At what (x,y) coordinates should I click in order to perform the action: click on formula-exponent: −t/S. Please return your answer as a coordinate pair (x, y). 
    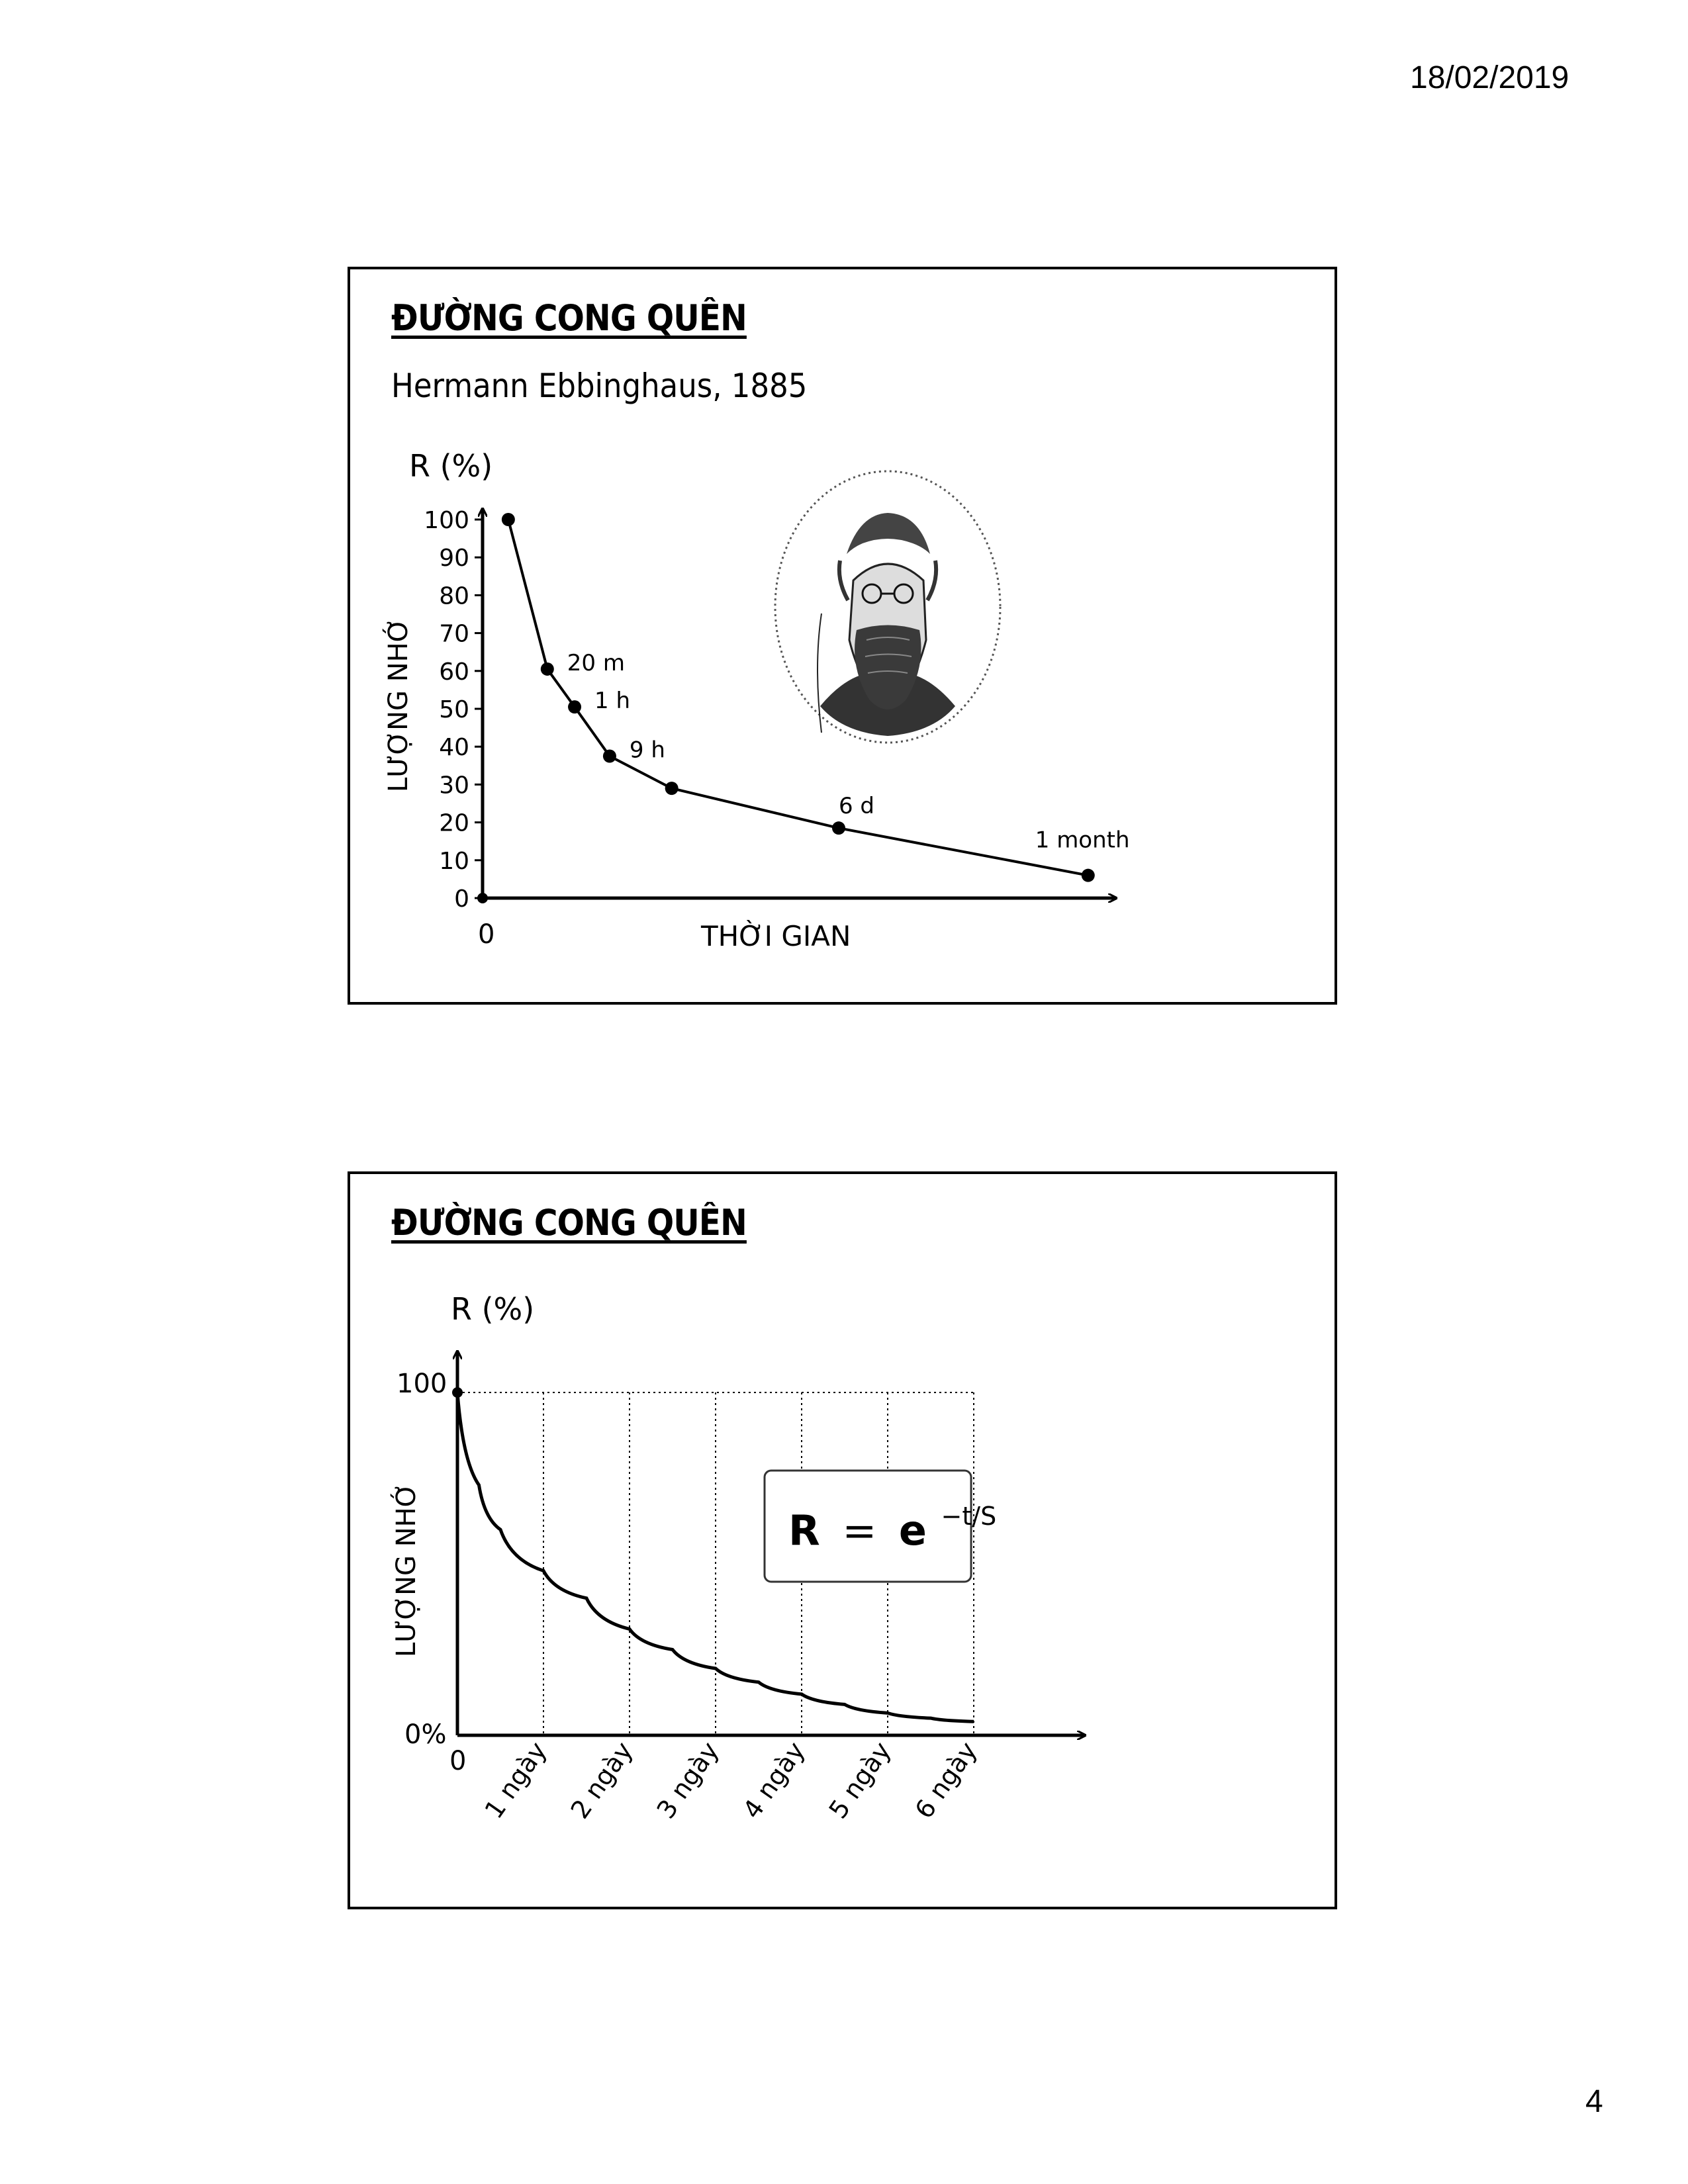
    Looking at the image, I should click on (969, 1516).